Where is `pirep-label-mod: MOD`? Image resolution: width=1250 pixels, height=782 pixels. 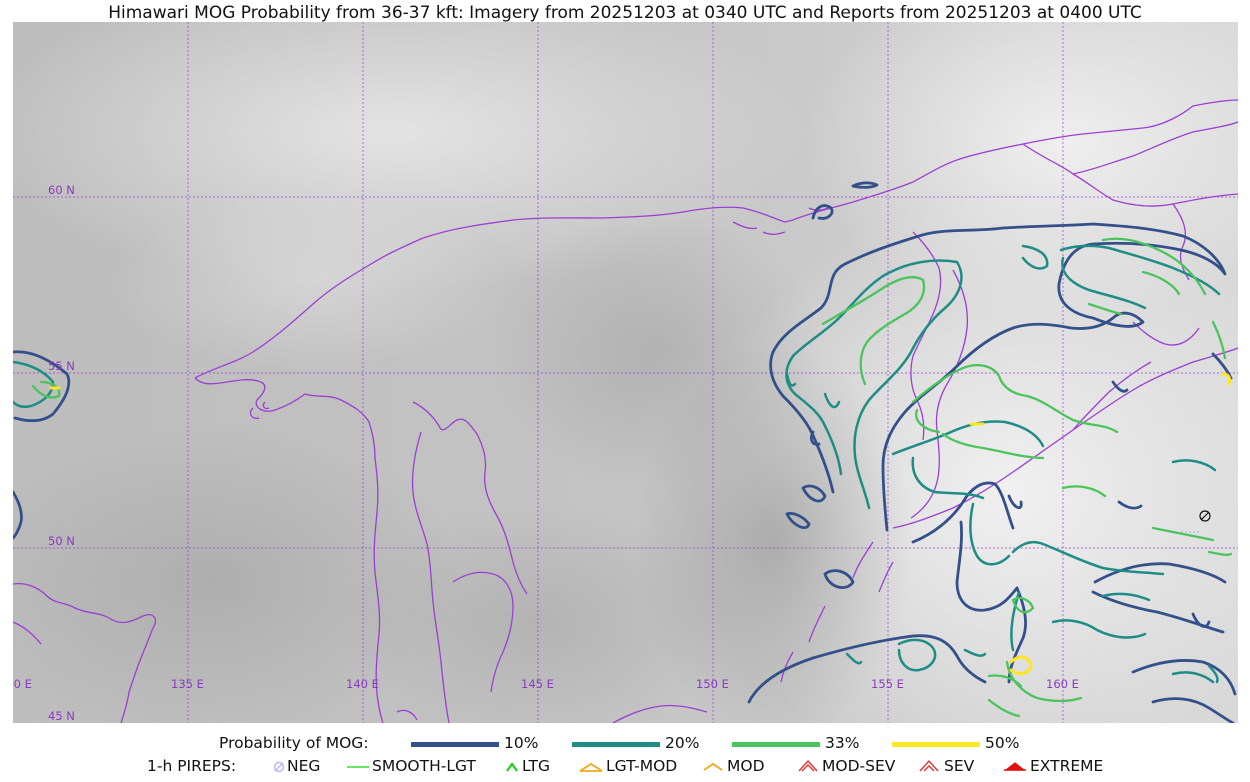 pirep-label-mod: MOD is located at coordinates (746, 766).